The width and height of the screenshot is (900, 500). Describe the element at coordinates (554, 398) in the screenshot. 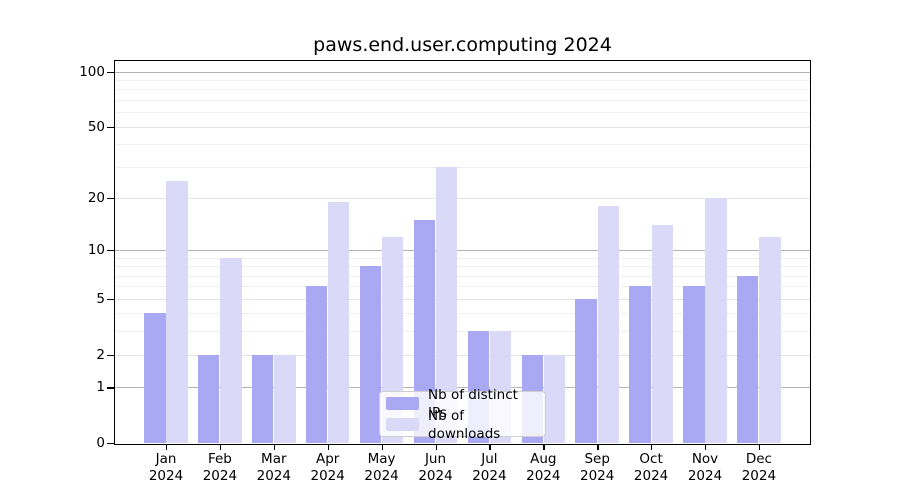

I see `bar-aug-nb-of-downloads` at that location.